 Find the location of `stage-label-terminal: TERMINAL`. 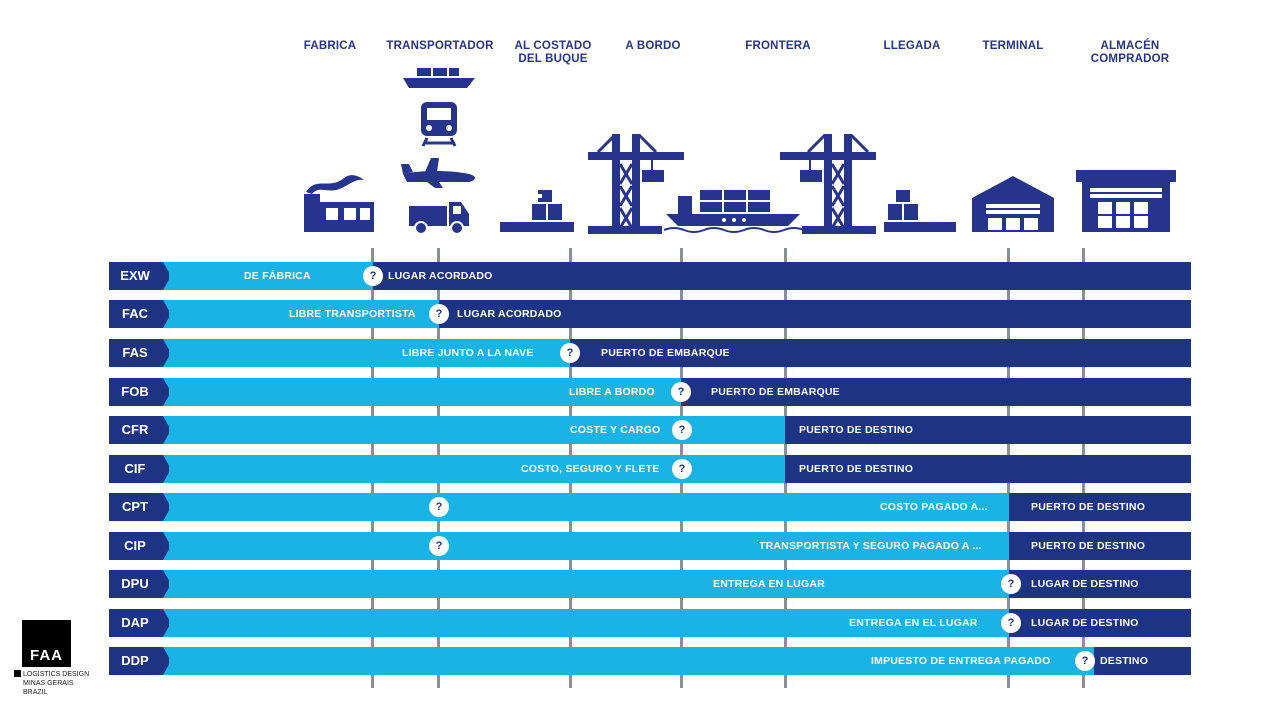

stage-label-terminal: TERMINAL is located at coordinates (1013, 46).